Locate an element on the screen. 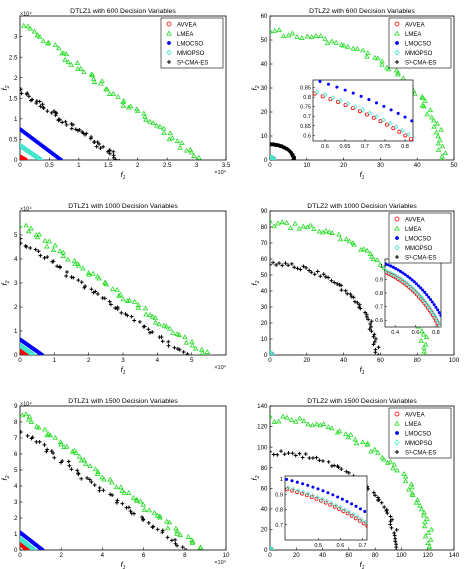 This screenshot has width=474, height=569. y-axis-label: f2 is located at coordinates (5, 477).